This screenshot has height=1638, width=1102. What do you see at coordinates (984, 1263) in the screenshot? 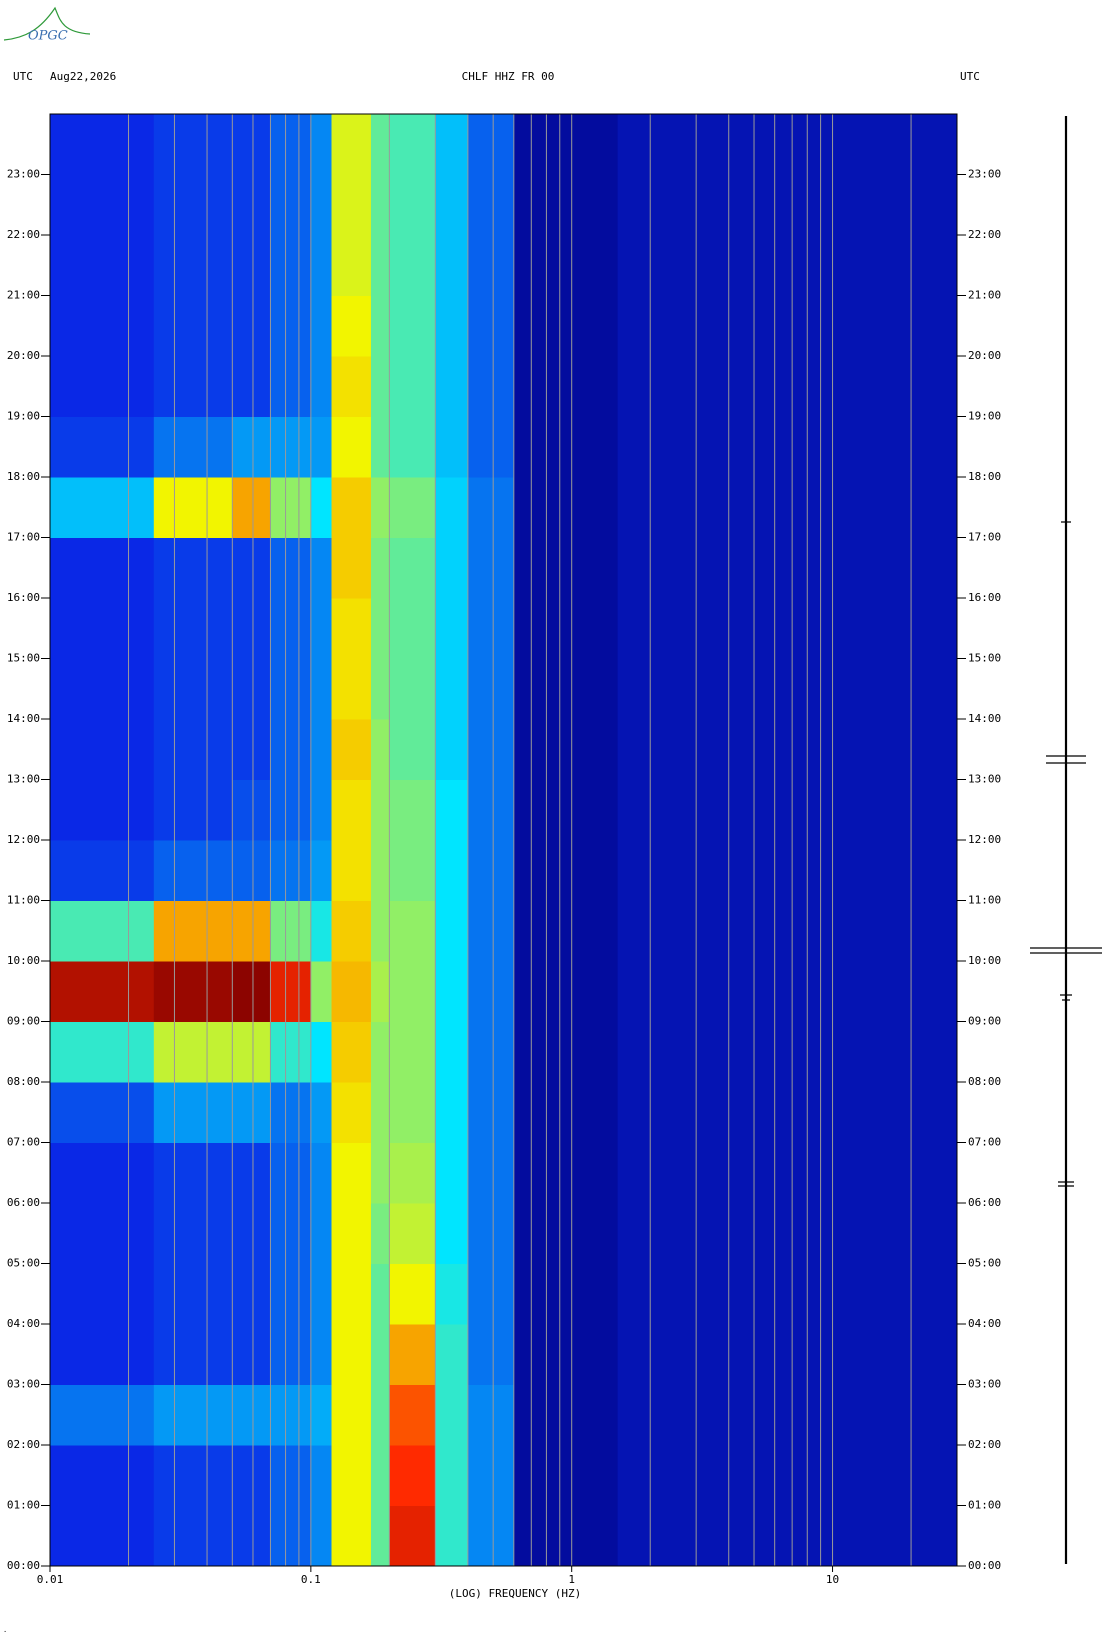
I see `y-tick-label: 05:00` at bounding box center [984, 1263].